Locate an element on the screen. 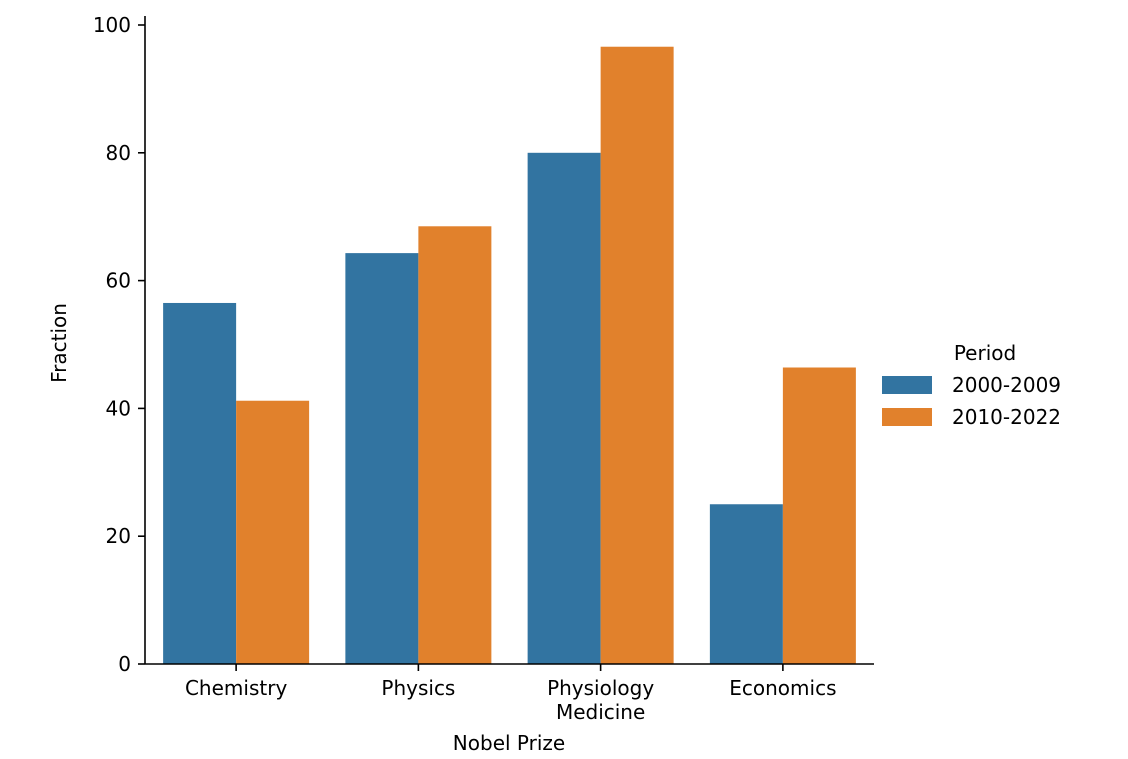 The image size is (1128, 759). y-tick-label: 80 is located at coordinates (118, 153).